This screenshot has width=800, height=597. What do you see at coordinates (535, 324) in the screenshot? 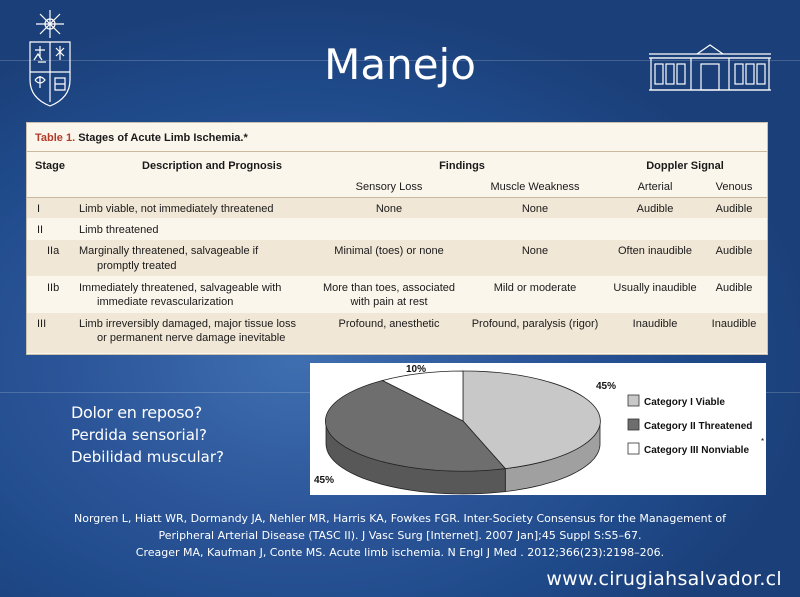
I see `row-muscle-weakness: Profound, paralysis (rigor)` at bounding box center [535, 324].